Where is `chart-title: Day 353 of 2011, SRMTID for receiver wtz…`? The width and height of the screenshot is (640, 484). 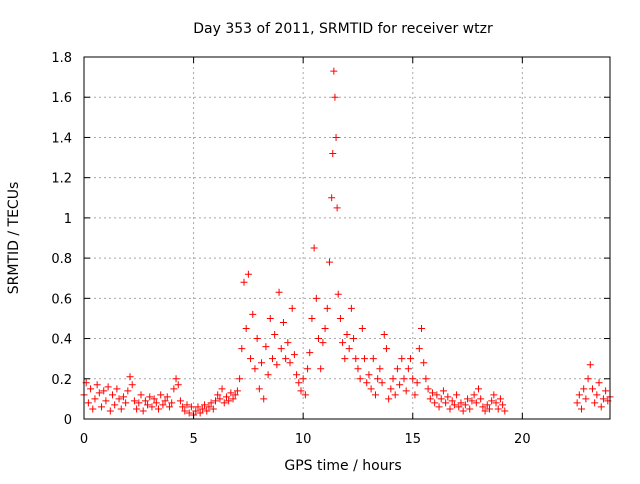
chart-title: Day 353 of 2011, SRMTID for receiver wtz… is located at coordinates (343, 29).